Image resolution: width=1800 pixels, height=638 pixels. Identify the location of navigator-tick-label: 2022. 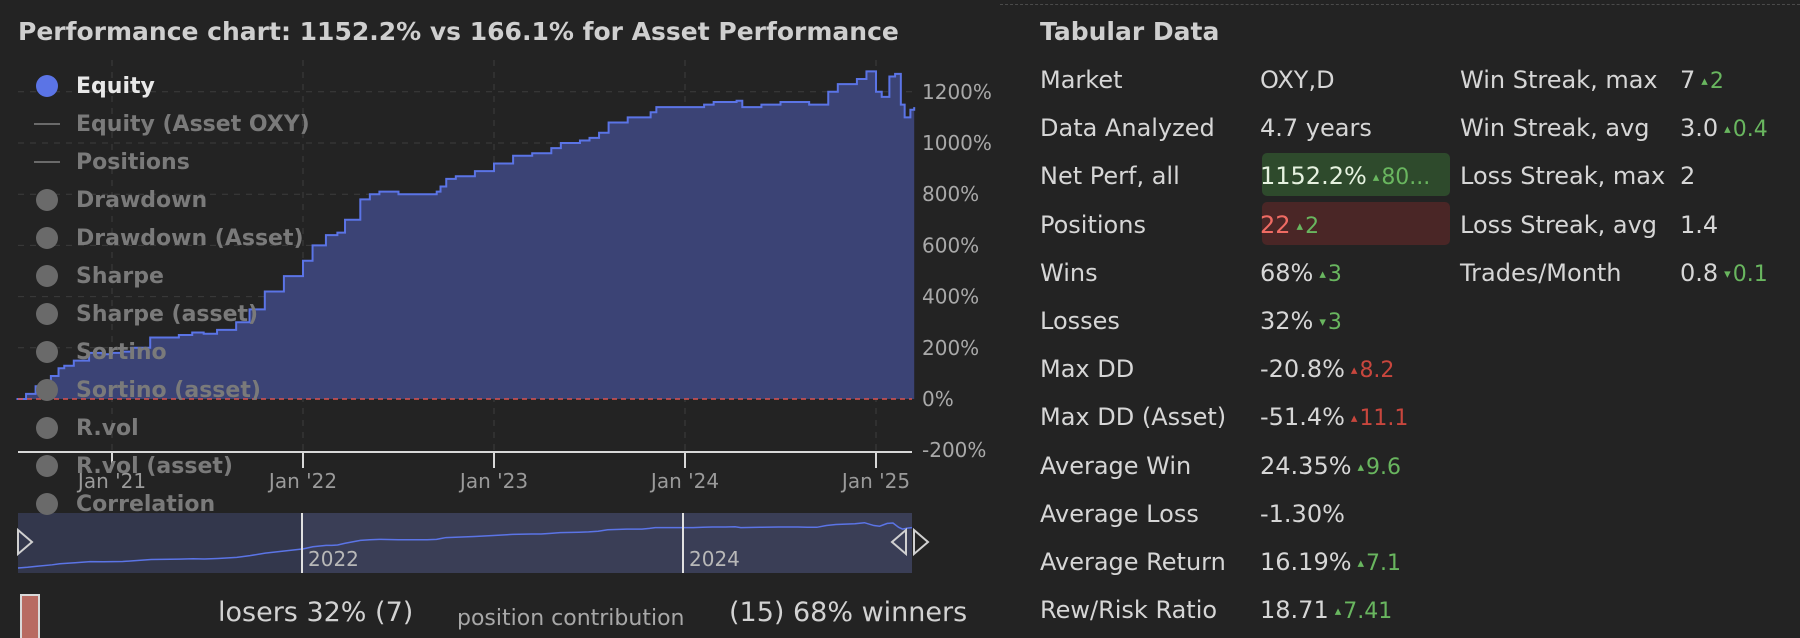
(333, 559).